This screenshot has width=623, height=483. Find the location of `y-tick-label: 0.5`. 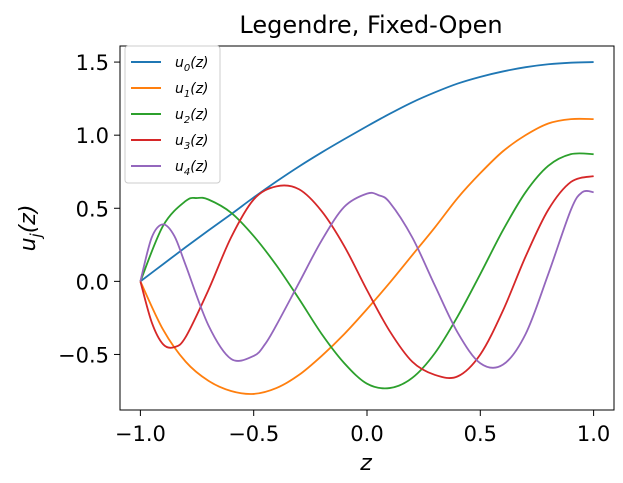

y-tick-label: 0.5 is located at coordinates (92, 209).